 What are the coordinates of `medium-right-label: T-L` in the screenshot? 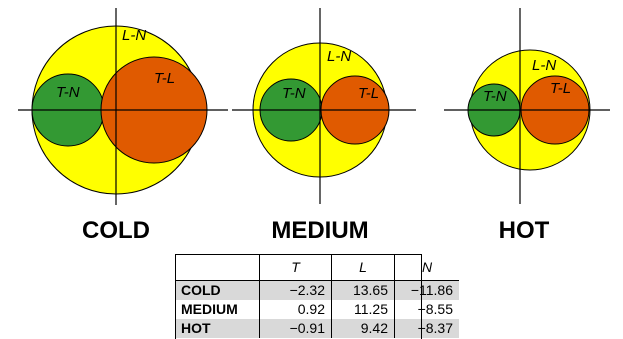 It's located at (368, 93).